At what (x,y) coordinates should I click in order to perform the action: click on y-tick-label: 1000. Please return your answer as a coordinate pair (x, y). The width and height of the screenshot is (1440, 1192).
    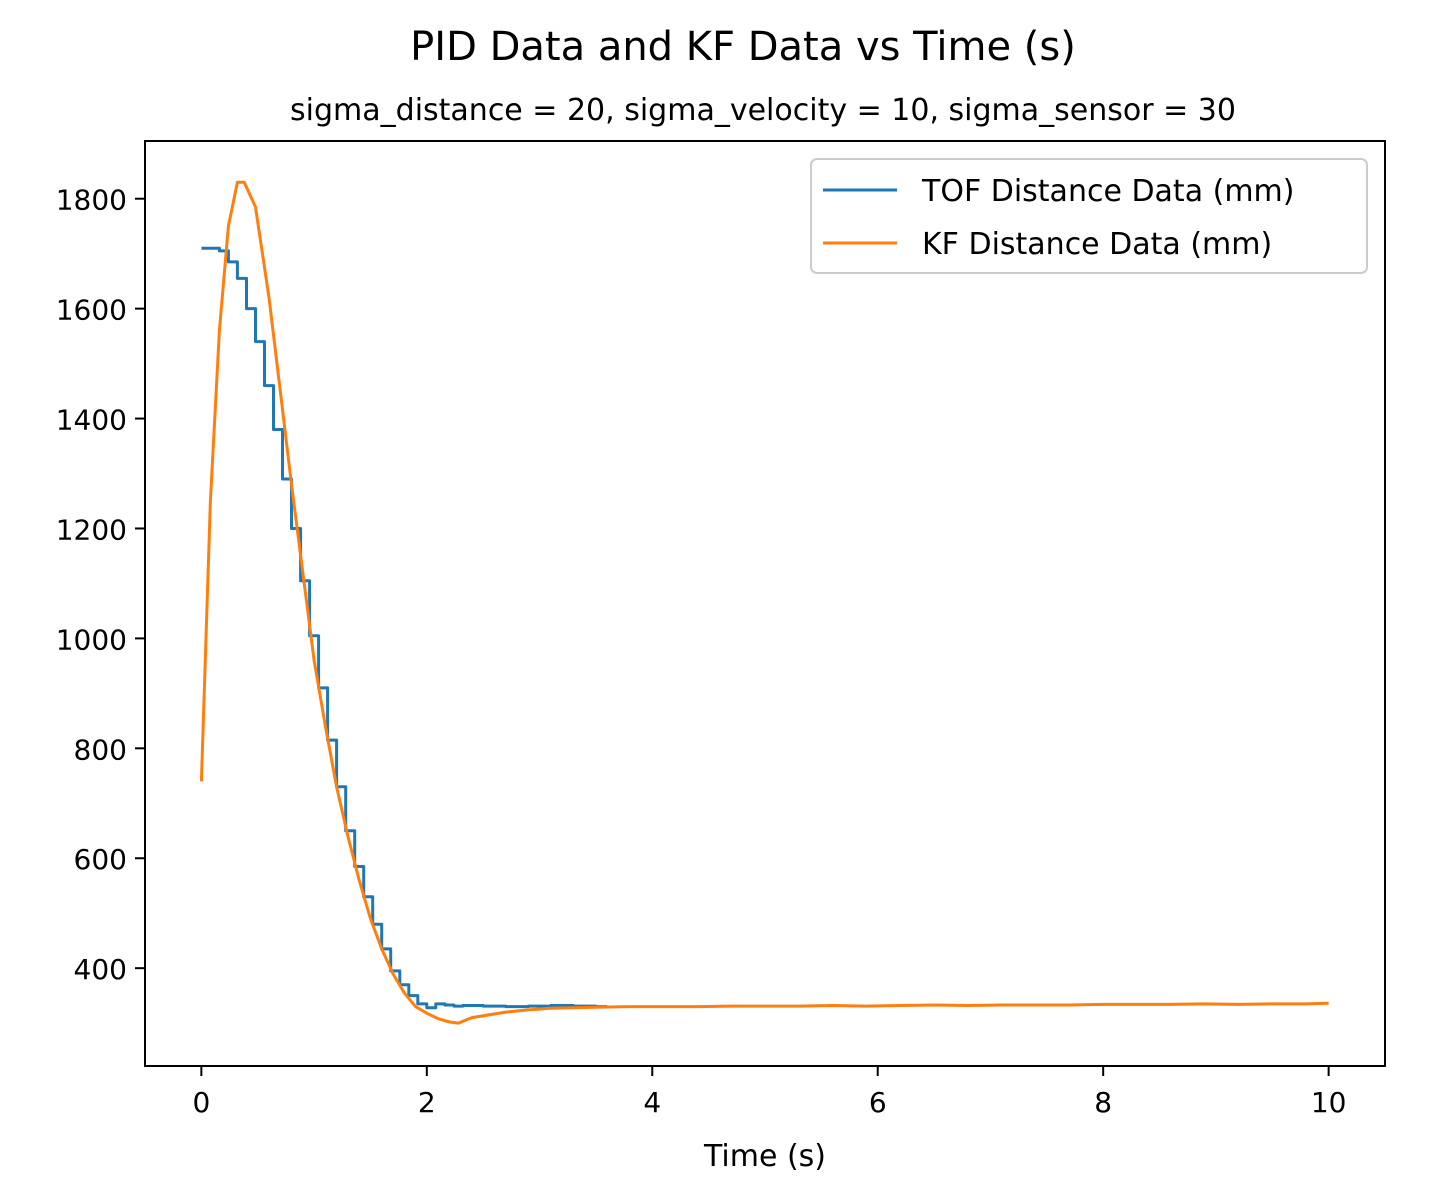
    Looking at the image, I should click on (91, 639).